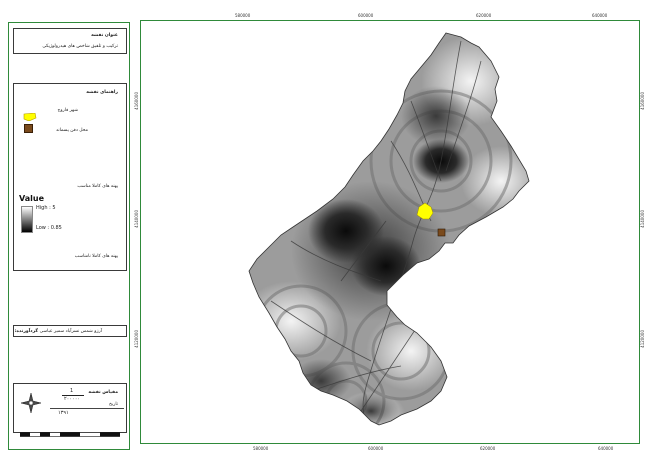  What do you see at coordinates (113, 404) in the screenshot?
I see `year-label: تاریخ` at bounding box center [113, 404].